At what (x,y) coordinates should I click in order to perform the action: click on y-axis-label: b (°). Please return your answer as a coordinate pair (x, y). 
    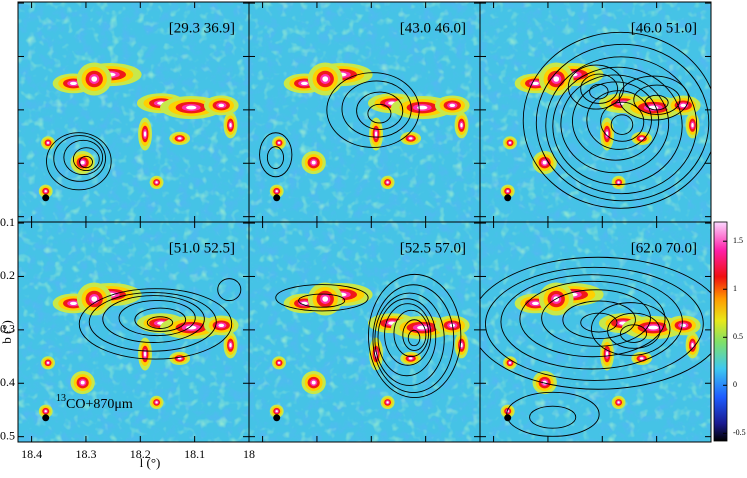
    Looking at the image, I should click on (7, 332).